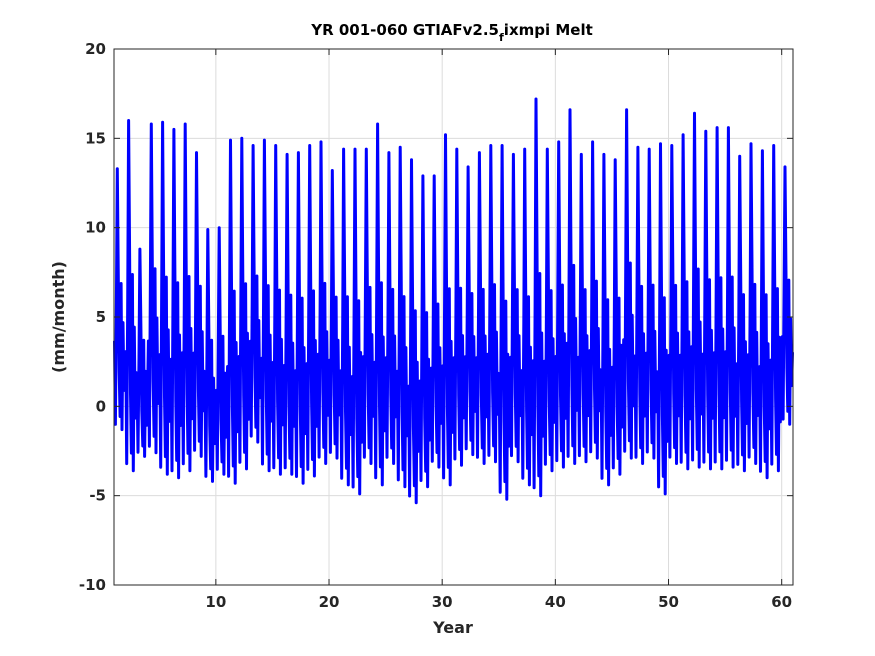 The width and height of the screenshot is (875, 656). I want to click on y-tick-label: 0, so click(101, 406).